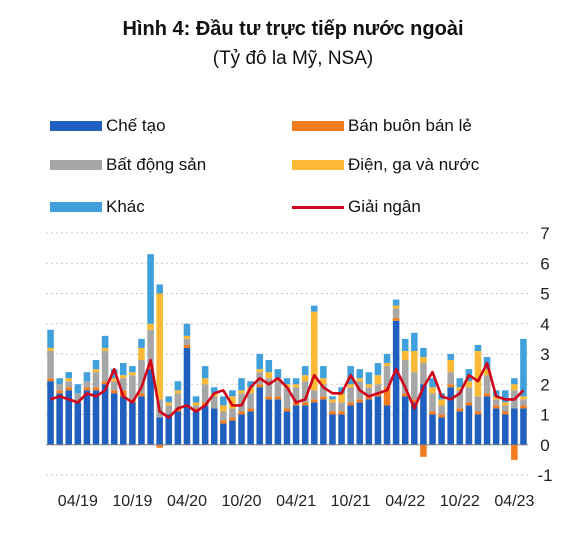  What do you see at coordinates (296, 501) in the screenshot?
I see `x-tick-label: 04/21` at bounding box center [296, 501].